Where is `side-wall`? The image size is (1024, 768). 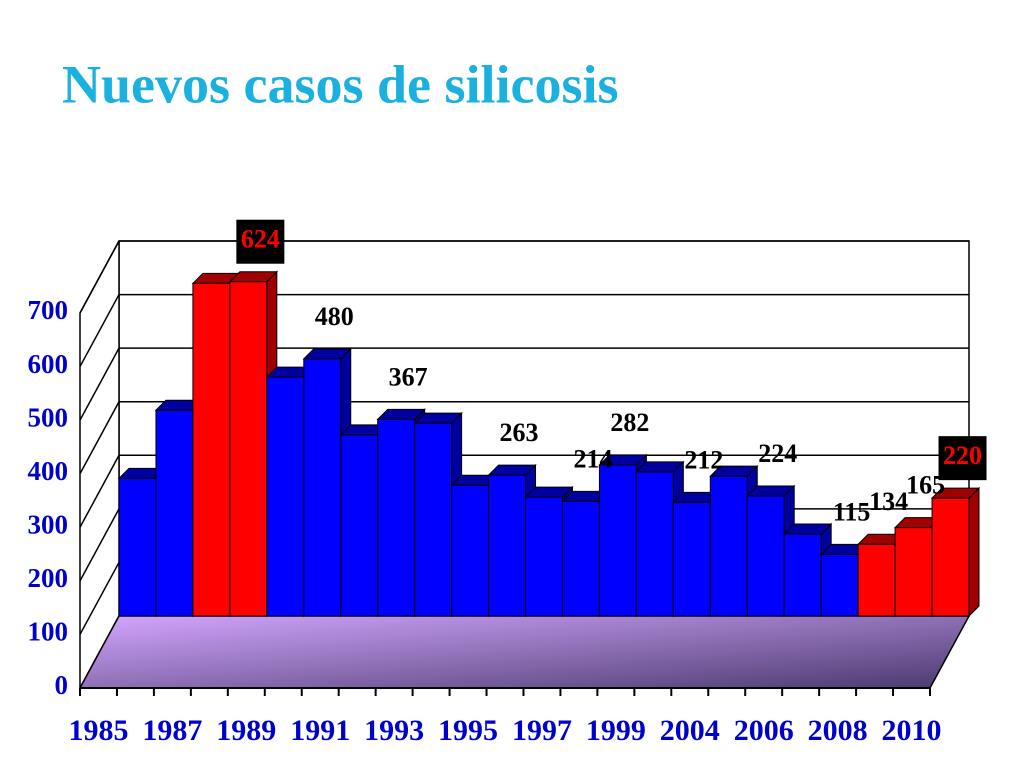
side-wall is located at coordinates (99, 464).